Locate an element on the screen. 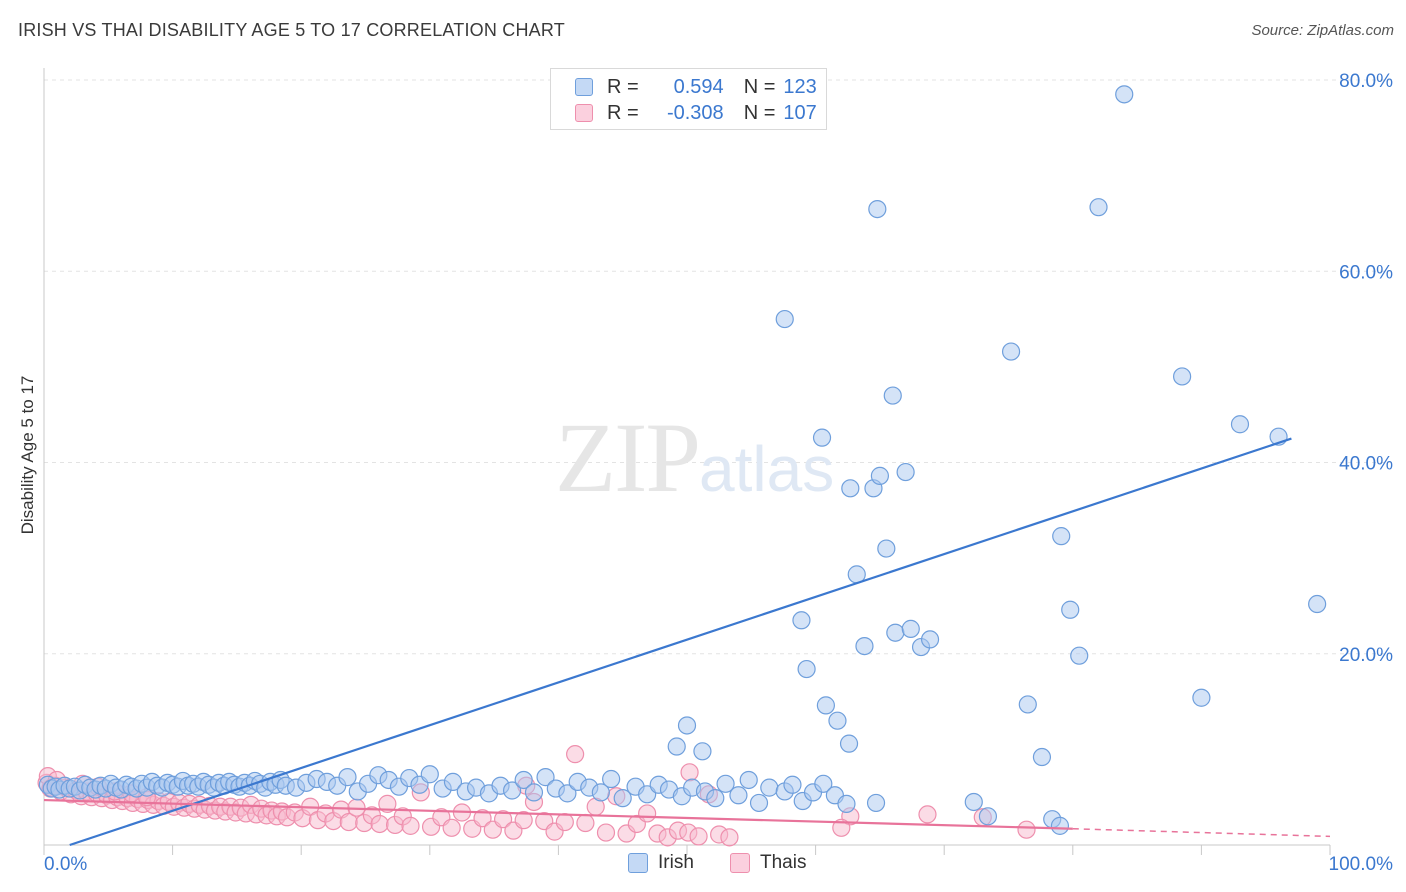 The width and height of the screenshot is (1406, 892). y-tick-label: 60.0% is located at coordinates (1366, 272).